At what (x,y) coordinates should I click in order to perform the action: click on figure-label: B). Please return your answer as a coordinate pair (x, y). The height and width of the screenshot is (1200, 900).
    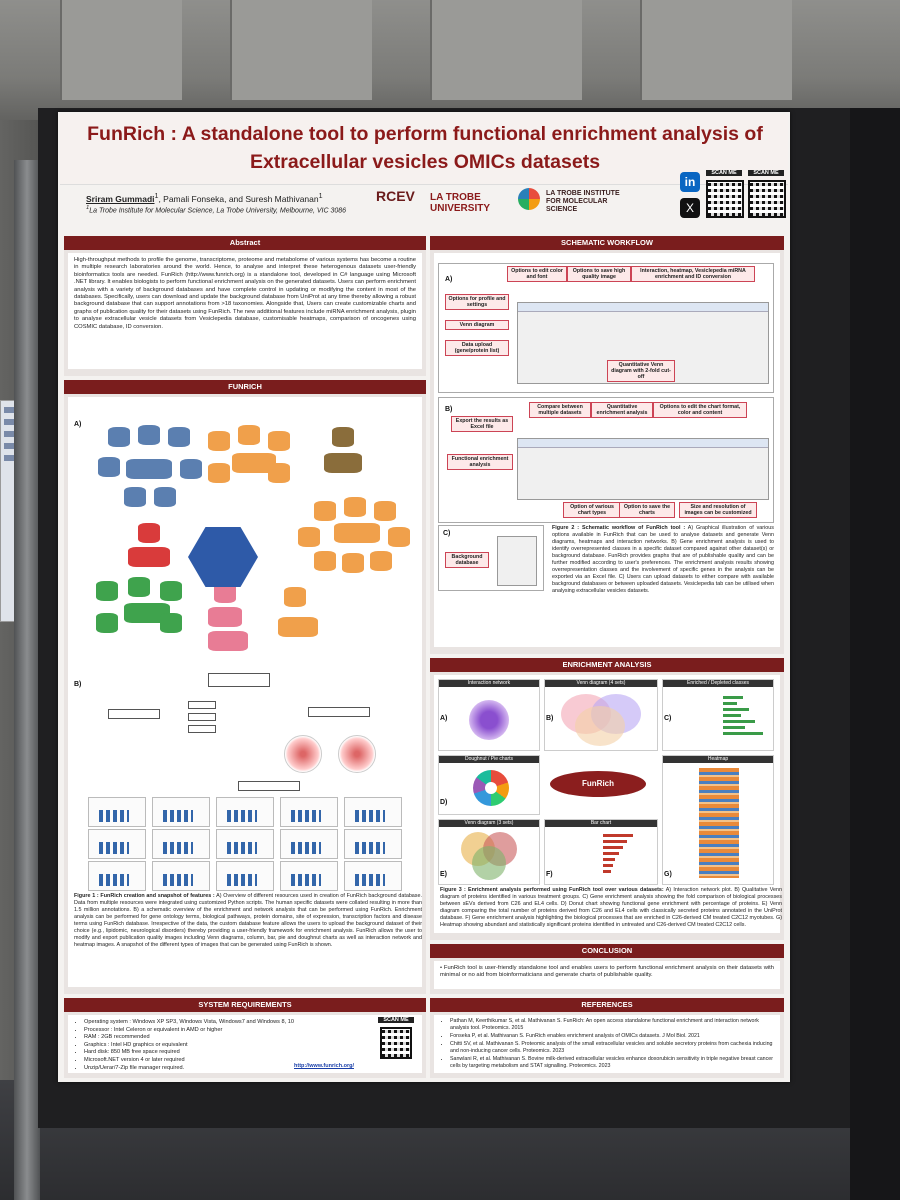
    Looking at the image, I should click on (550, 718).